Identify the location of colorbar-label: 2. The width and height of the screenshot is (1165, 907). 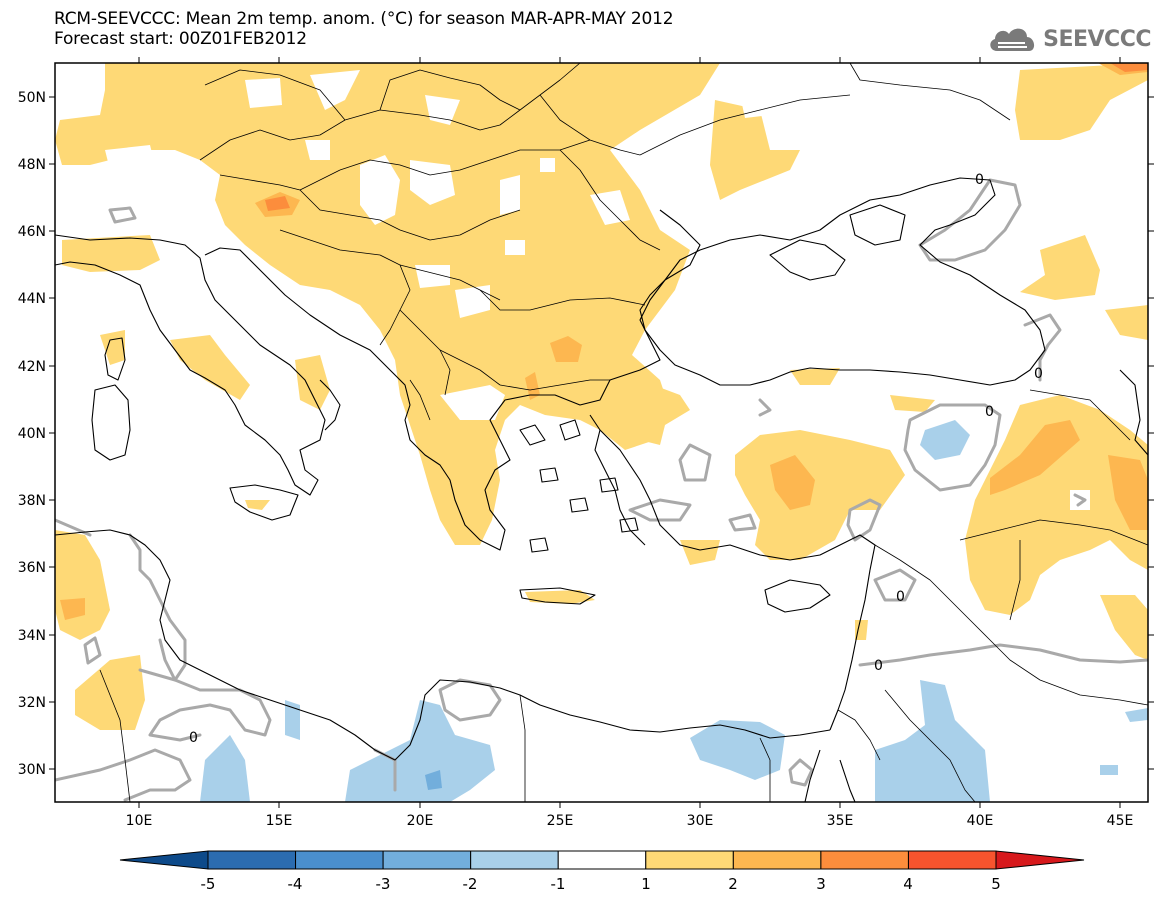
(733, 884).